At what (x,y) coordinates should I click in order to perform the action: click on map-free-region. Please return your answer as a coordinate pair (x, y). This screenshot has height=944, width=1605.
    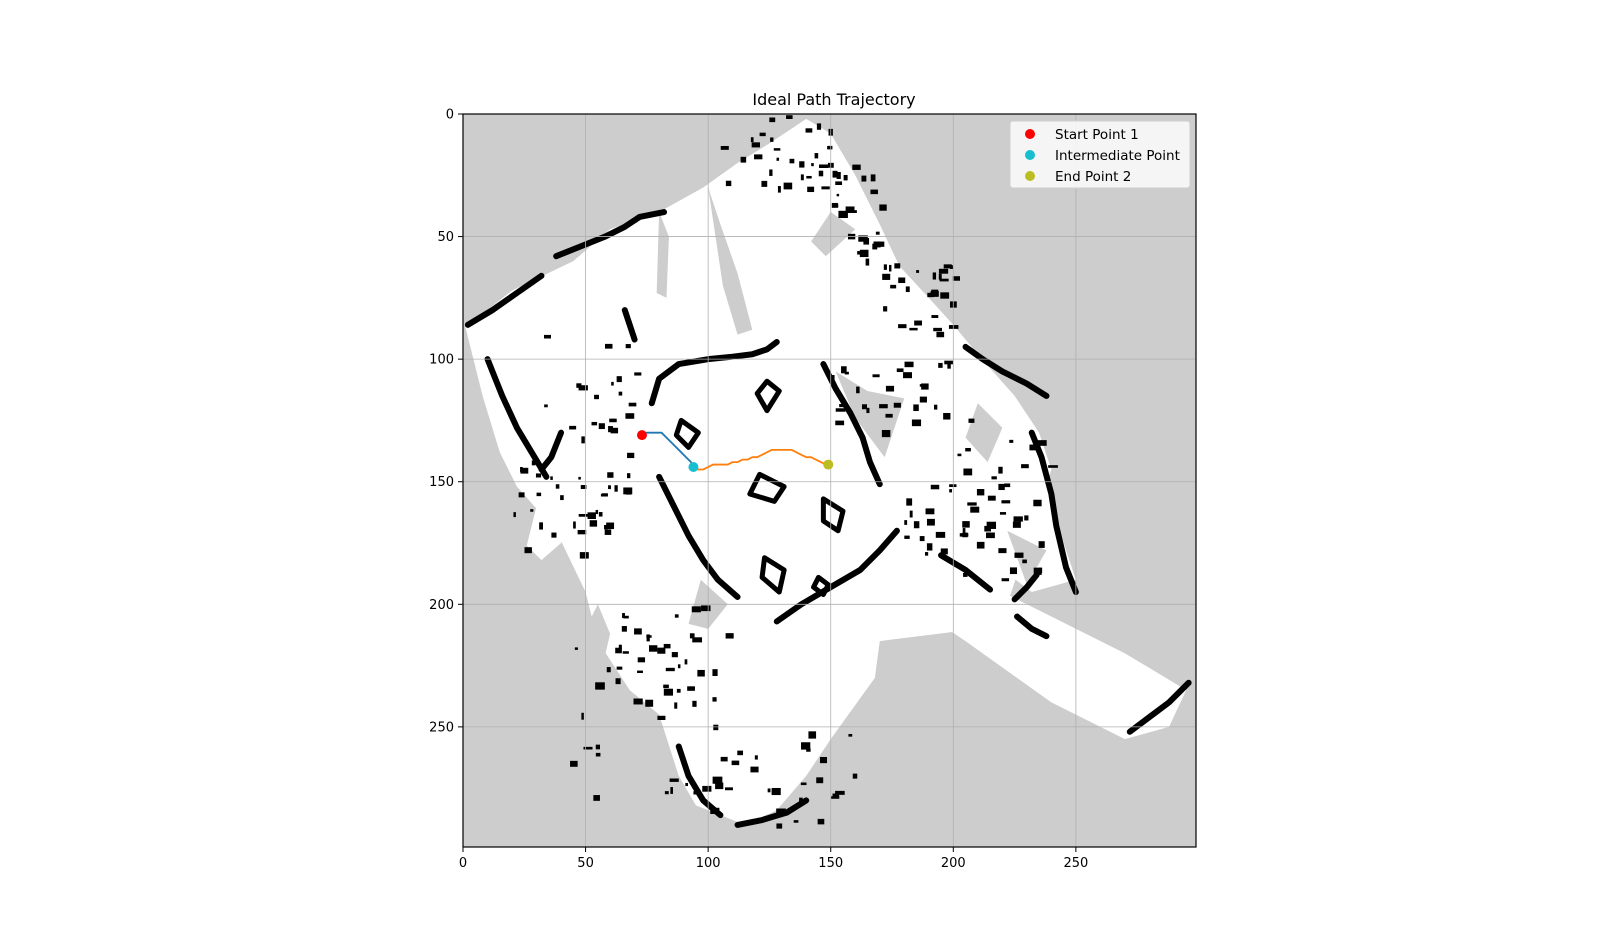
    Looking at the image, I should click on (550, 533).